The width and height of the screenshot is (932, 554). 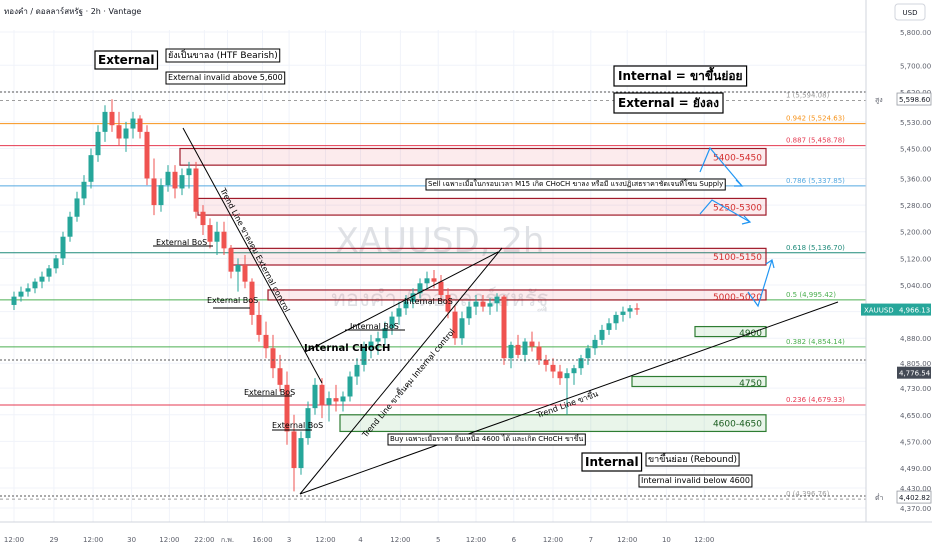 I want to click on label-external: External, so click(x=126, y=60).